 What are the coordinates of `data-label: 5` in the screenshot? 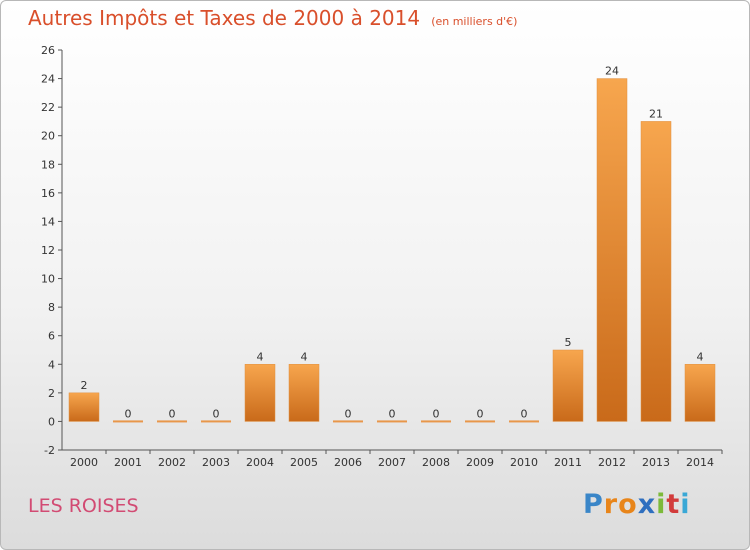 It's located at (568, 342).